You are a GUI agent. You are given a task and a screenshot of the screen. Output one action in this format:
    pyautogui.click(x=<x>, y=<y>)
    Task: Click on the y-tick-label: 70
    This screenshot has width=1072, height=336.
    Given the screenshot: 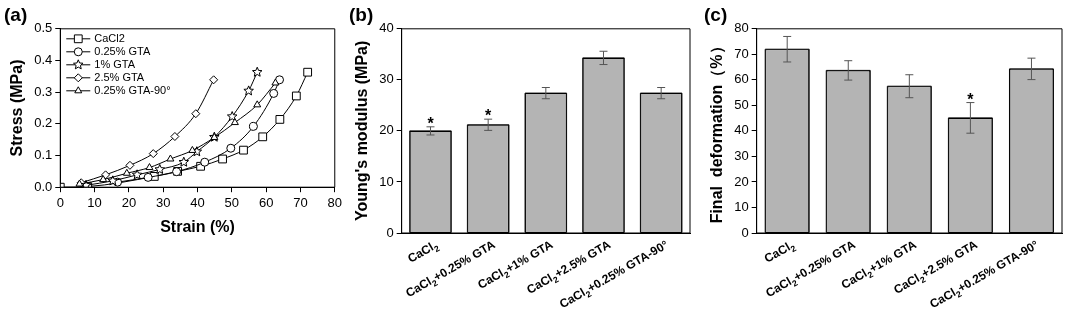 What is the action you would take?
    pyautogui.click(x=741, y=53)
    